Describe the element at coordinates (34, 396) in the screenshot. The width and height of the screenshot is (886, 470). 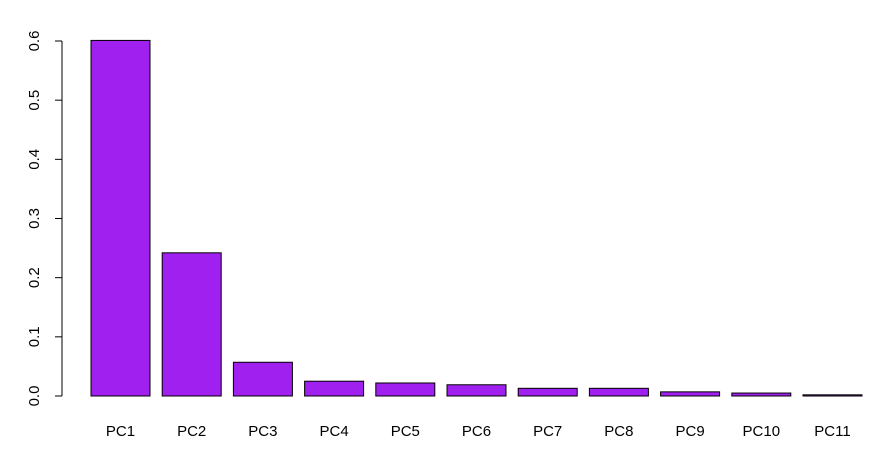
I see `y-tick-label: 0.0` at that location.